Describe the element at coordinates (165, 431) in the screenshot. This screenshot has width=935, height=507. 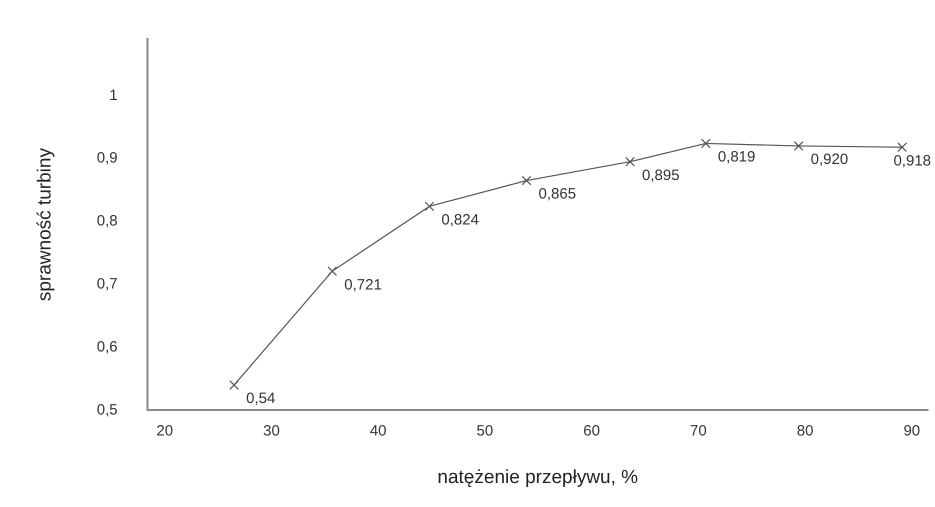
I see `x-tick-label: 20` at that location.